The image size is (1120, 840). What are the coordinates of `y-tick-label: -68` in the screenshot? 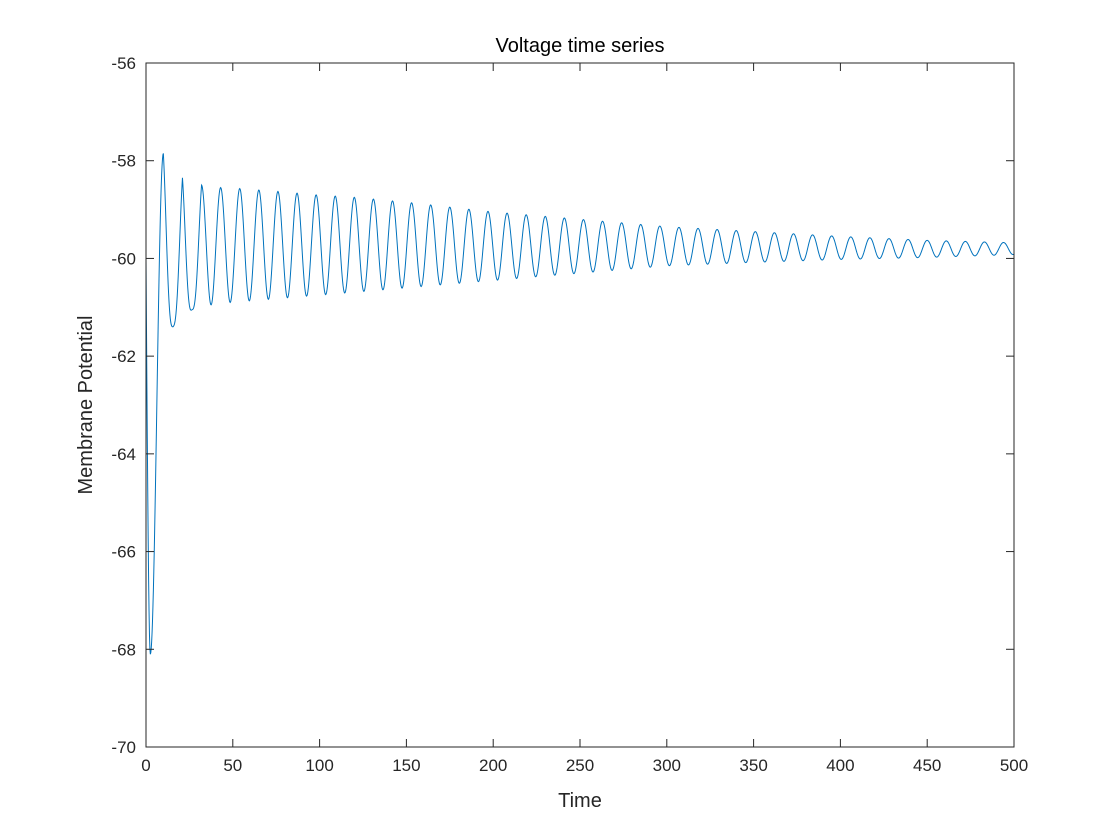 It's located at (123, 649).